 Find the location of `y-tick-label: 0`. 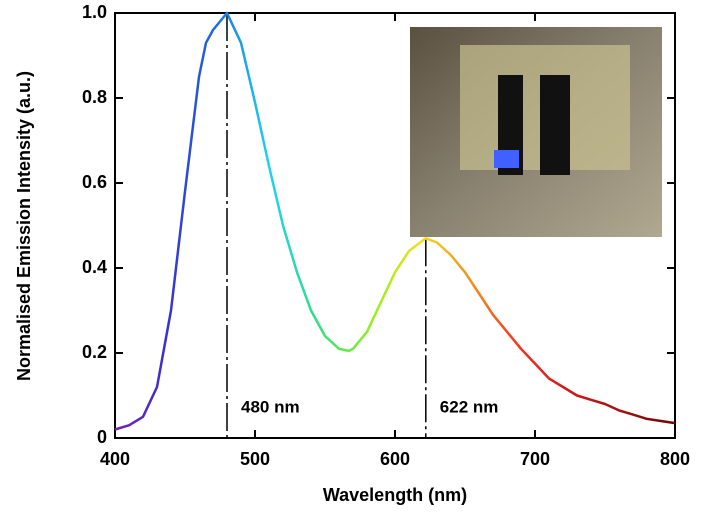

y-tick-label: 0 is located at coordinates (102, 437).